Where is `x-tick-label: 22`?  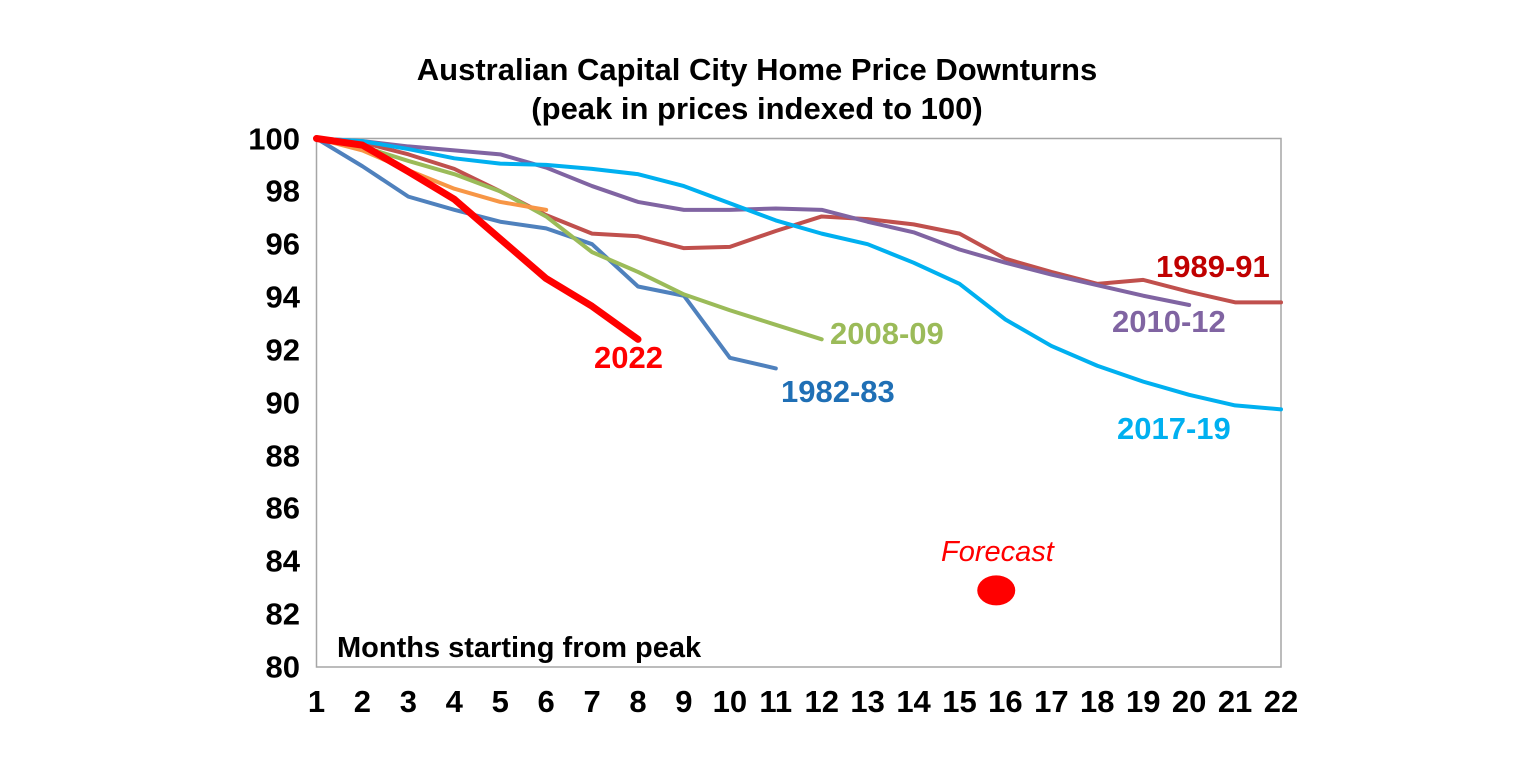 x-tick-label: 22 is located at coordinates (1281, 701).